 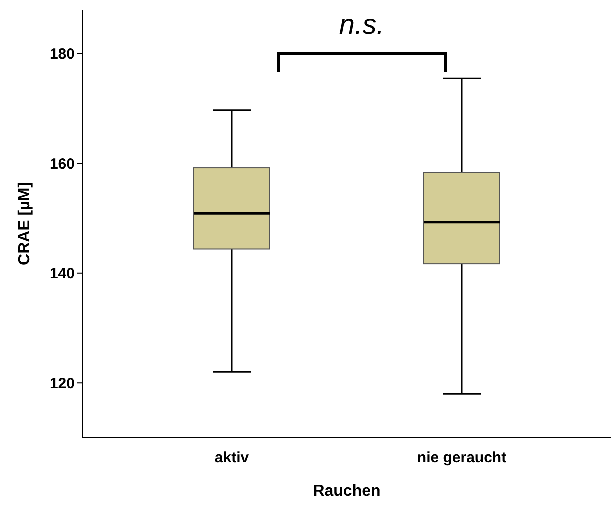 What do you see at coordinates (62, 55) in the screenshot?
I see `y-tick-label: 180` at bounding box center [62, 55].